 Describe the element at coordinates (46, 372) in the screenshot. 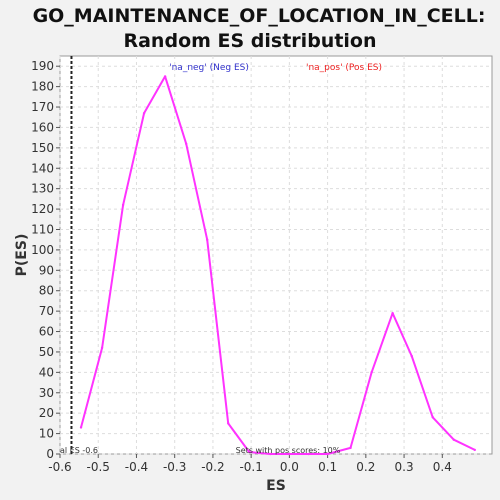

I see `y-tick-label: 40` at that location.